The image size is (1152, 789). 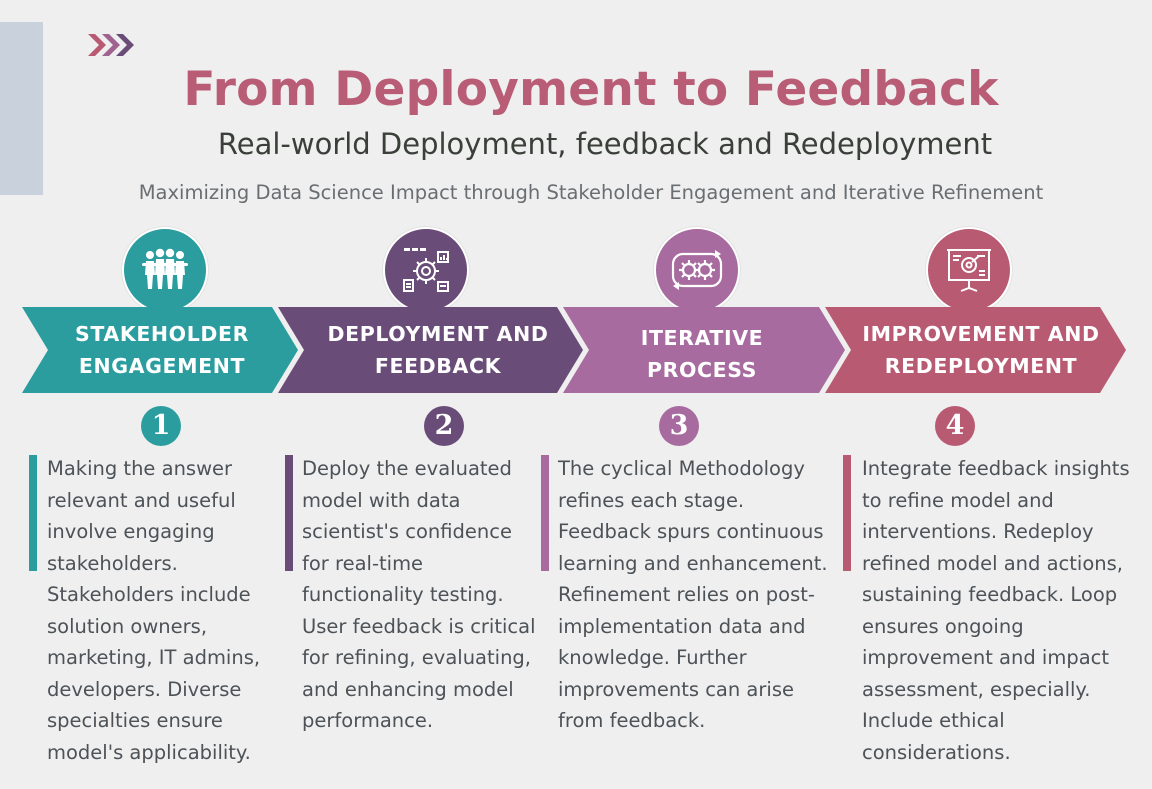 I want to click on step-2-label: DEPLOYMENT AND FEEDBACK, so click(x=438, y=350).